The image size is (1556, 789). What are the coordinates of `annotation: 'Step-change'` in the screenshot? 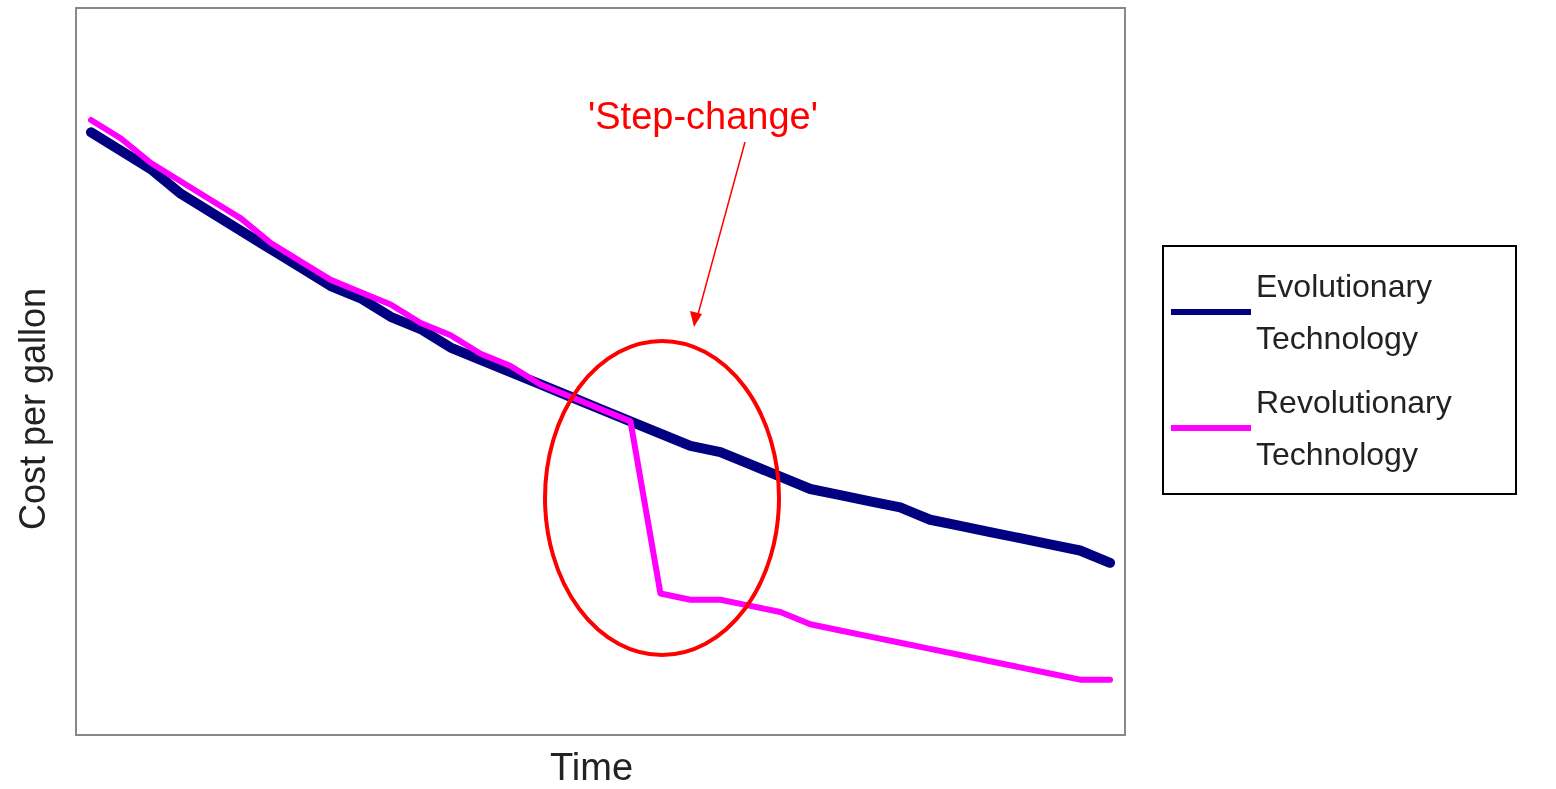 It's located at (703, 116).